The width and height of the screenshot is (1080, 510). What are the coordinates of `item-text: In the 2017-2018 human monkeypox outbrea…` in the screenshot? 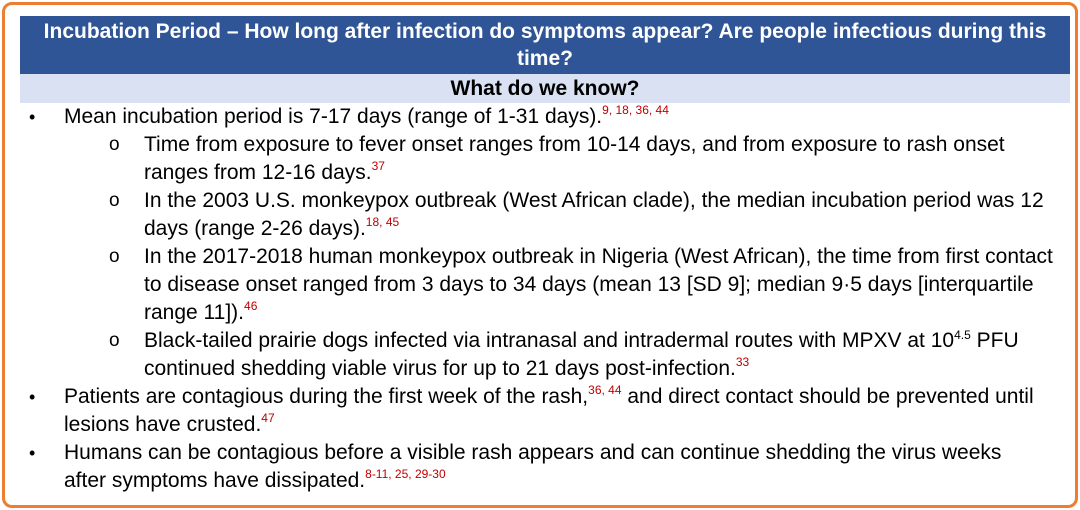 It's located at (598, 284).